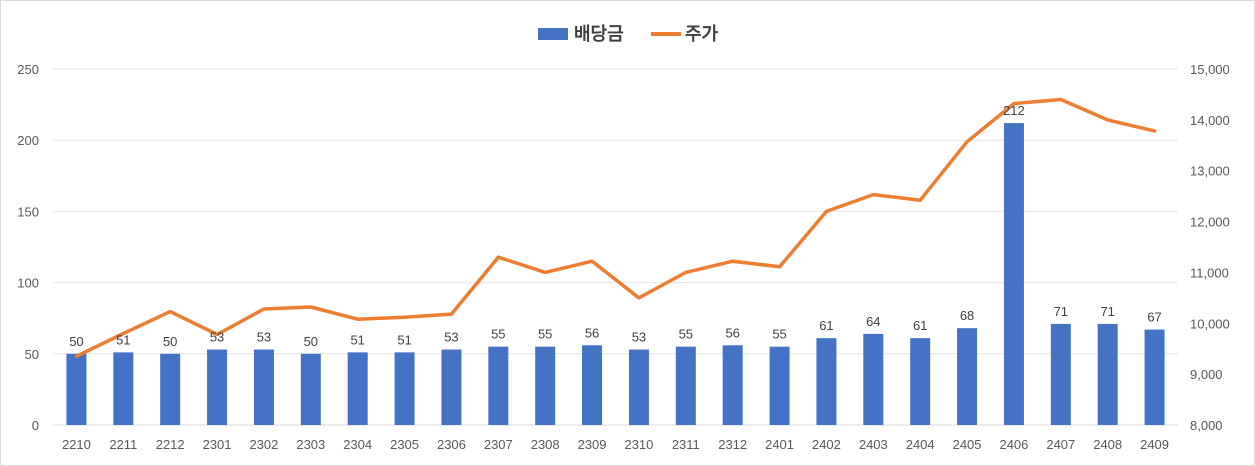  What do you see at coordinates (1206, 374) in the screenshot?
I see `right-axis-tick-label: 9,000` at bounding box center [1206, 374].